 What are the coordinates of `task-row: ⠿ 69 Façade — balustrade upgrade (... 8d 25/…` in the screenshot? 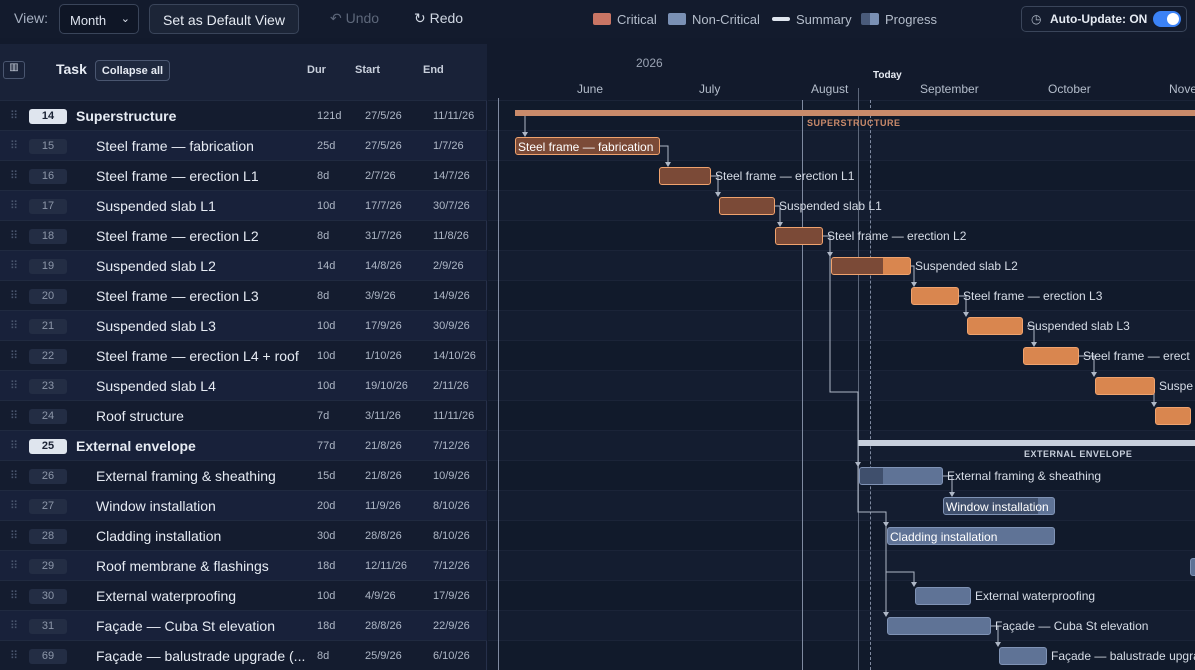 It's located at (243, 655).